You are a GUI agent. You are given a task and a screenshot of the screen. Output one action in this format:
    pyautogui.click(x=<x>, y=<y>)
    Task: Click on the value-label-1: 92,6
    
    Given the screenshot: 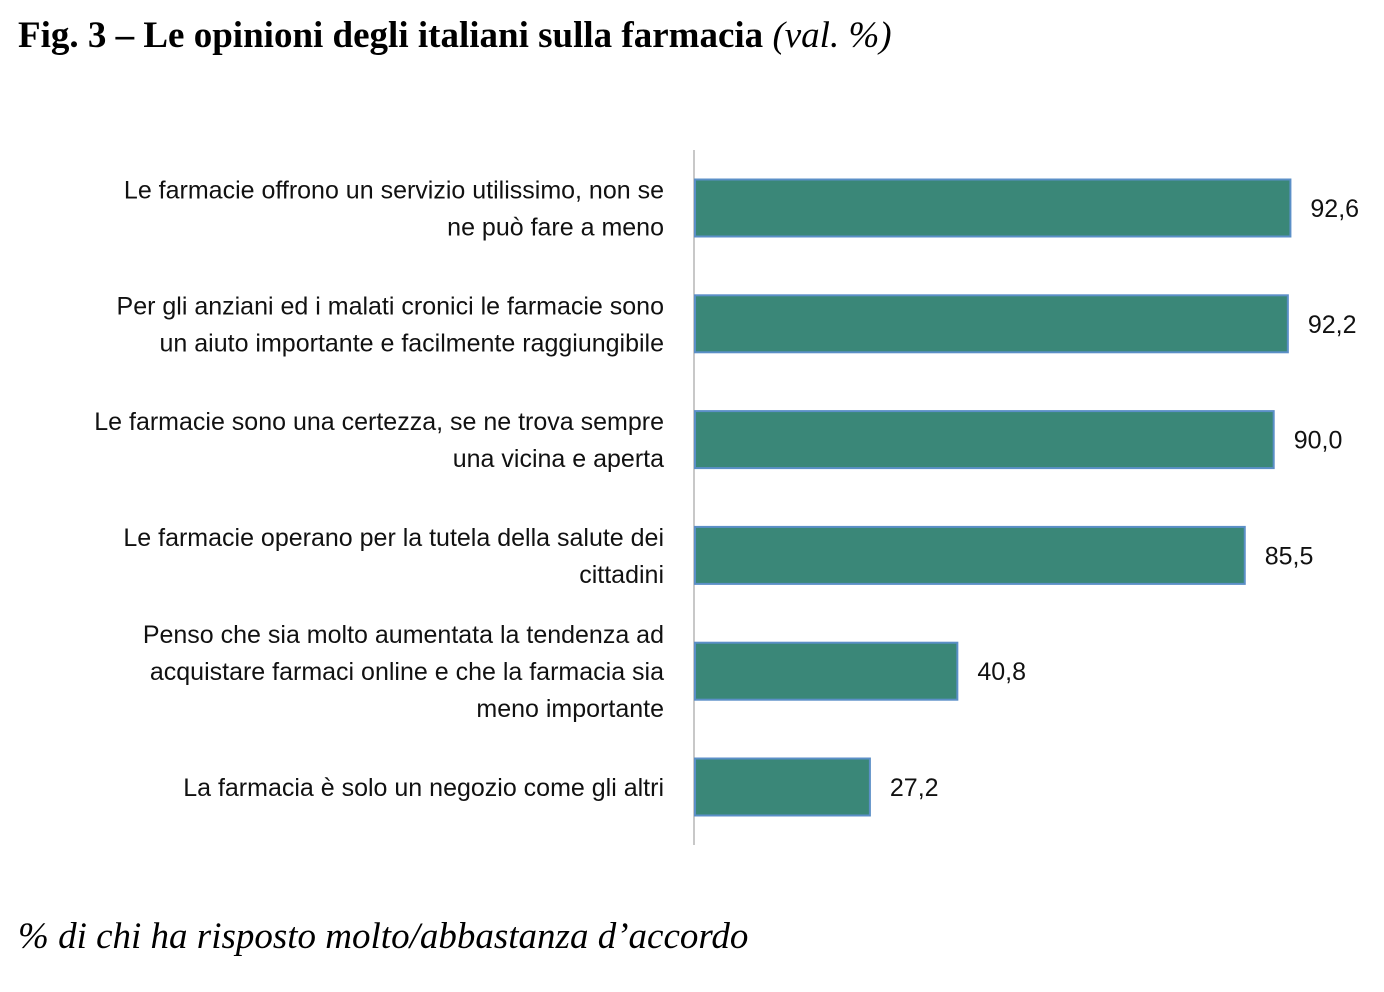 What is the action you would take?
    pyautogui.click(x=1334, y=209)
    